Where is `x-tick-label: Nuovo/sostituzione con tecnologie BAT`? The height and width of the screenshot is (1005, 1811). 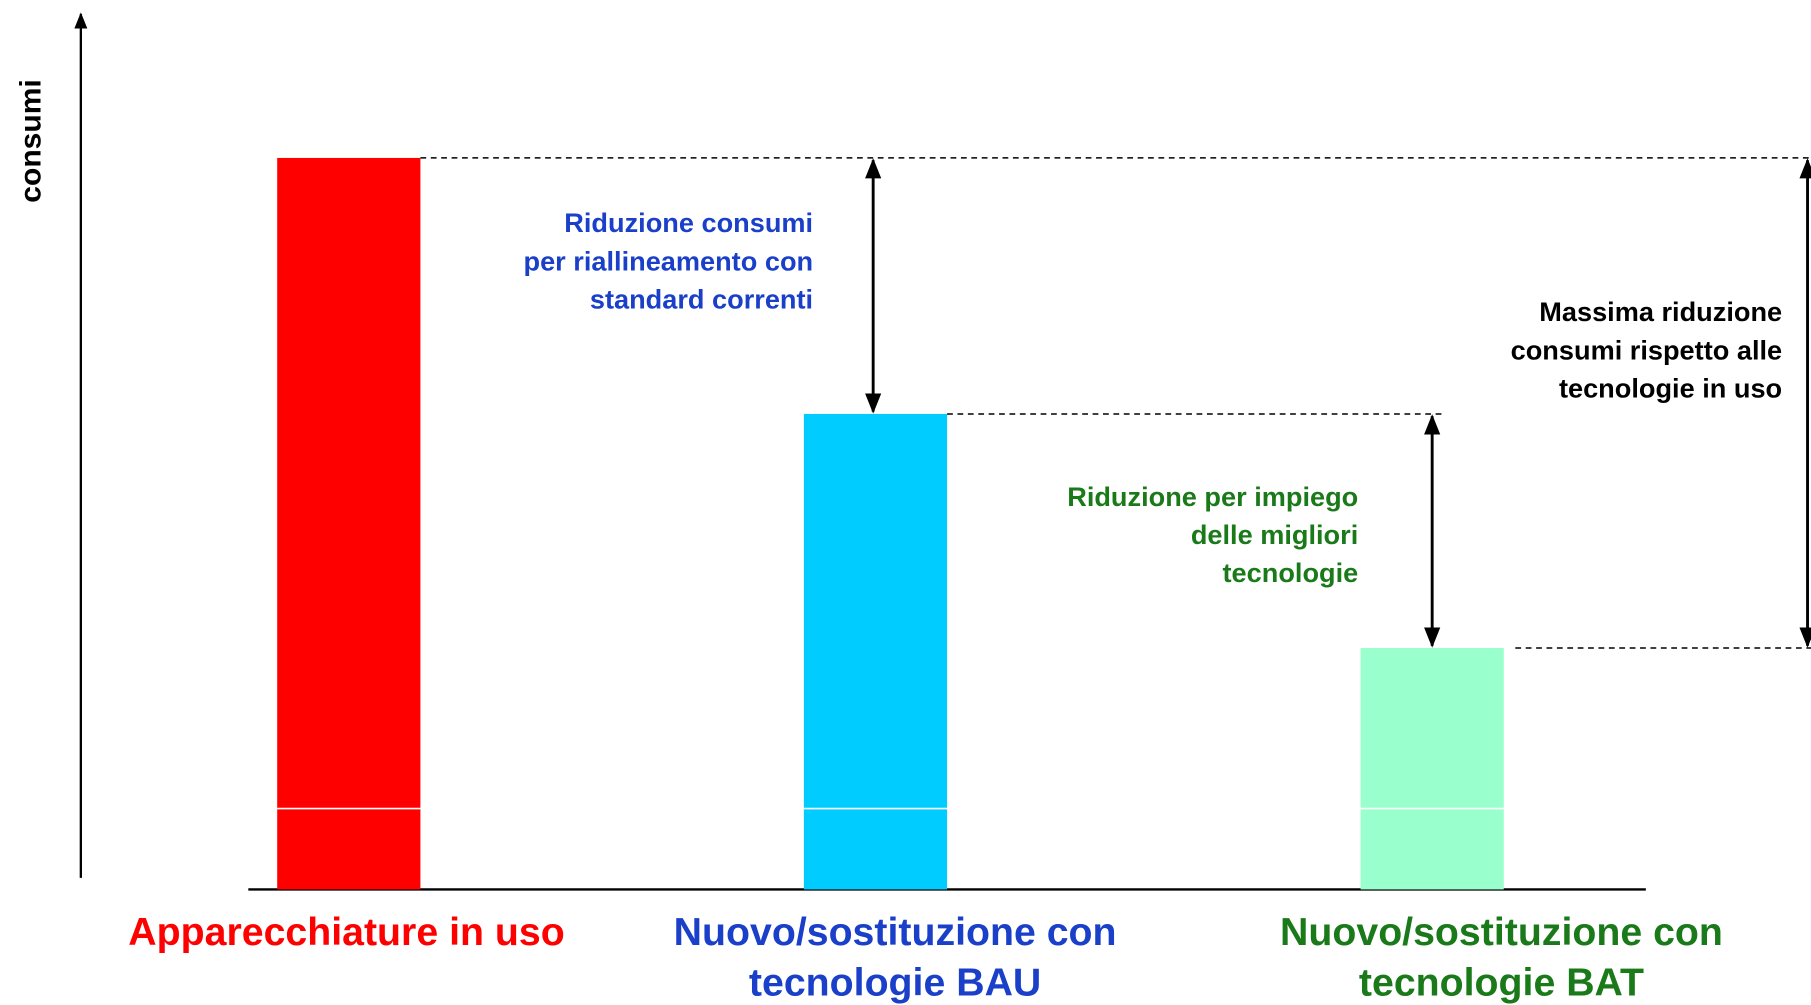
x-tick-label: Nuovo/sostituzione con tecnologie BAT is located at coordinates (1501, 957).